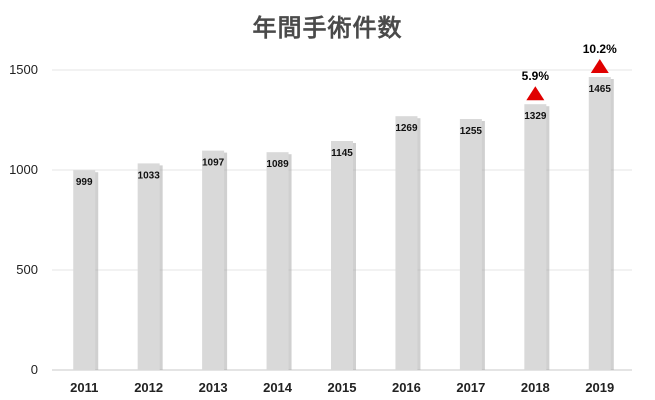 This screenshot has height=400, width=655. I want to click on growth-annotation: 10.2%, so click(600, 49).